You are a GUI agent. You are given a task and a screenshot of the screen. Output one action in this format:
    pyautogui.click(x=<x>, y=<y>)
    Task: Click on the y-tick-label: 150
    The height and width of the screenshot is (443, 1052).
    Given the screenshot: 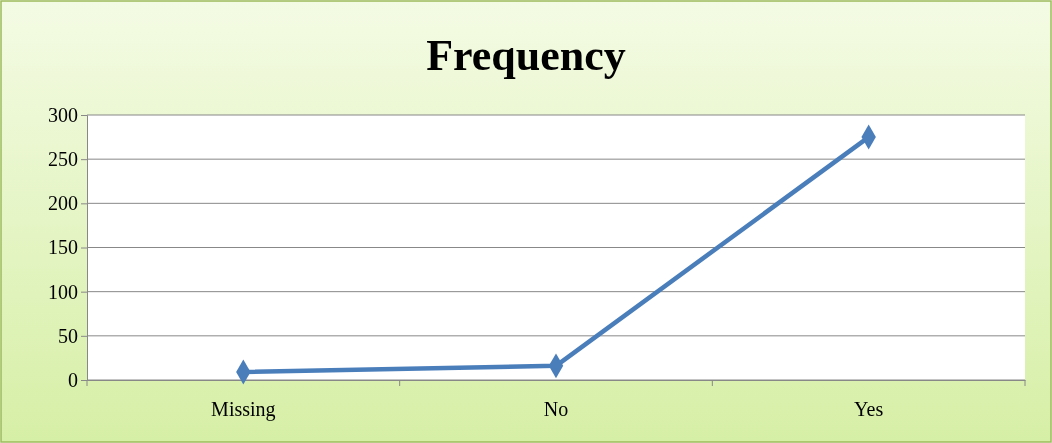 What is the action you would take?
    pyautogui.click(x=63, y=247)
    